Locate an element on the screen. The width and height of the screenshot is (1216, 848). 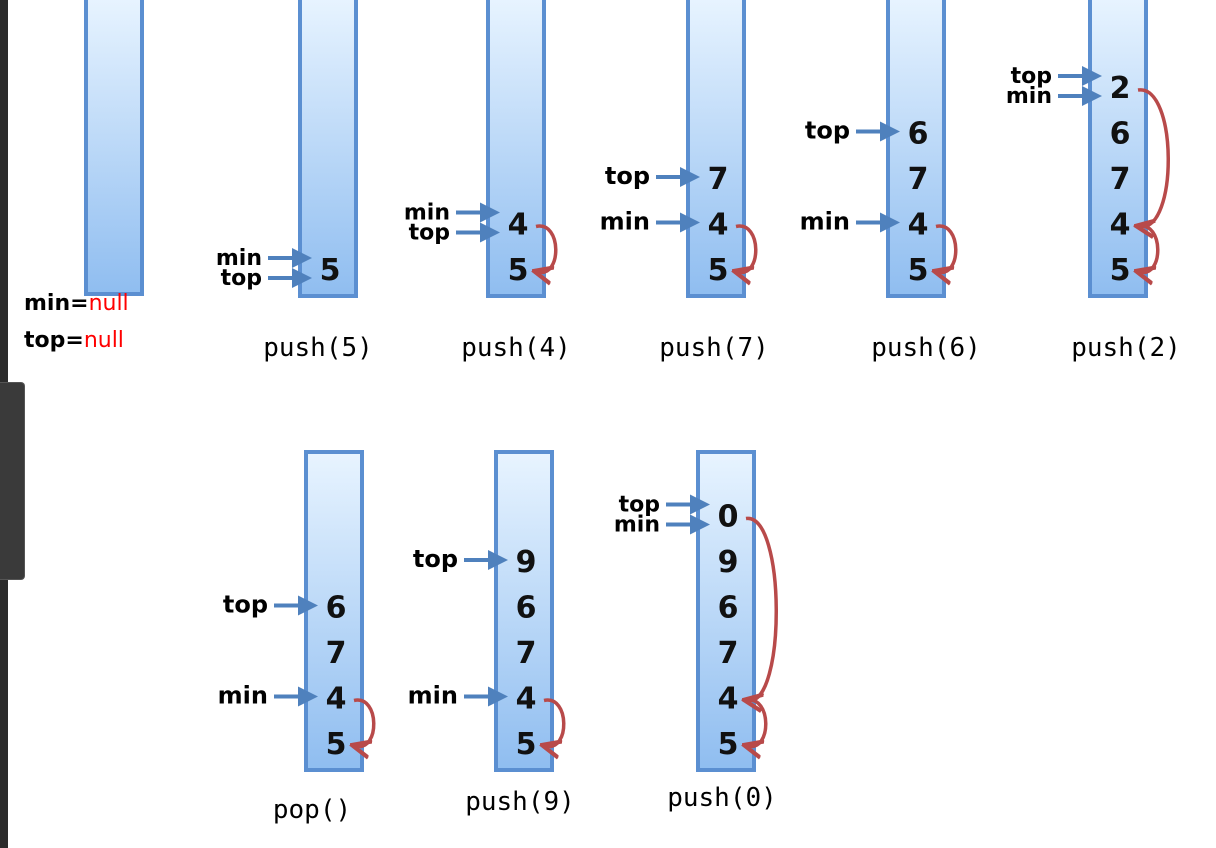
stack-6: 6 7 4 5 top min pop() is located at coordinates (297, 637).